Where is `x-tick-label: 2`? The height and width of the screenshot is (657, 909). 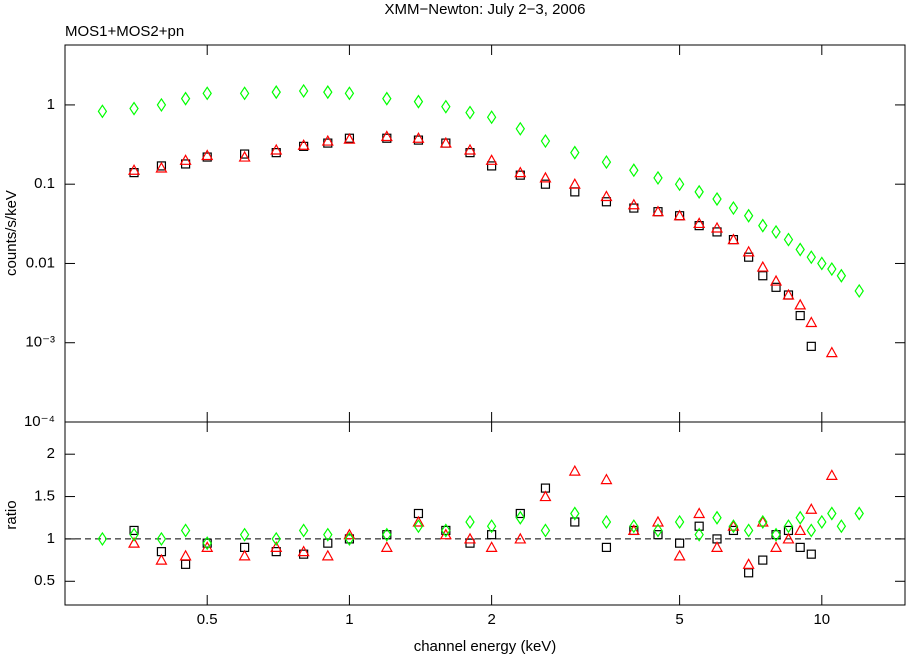 x-tick-label: 2 is located at coordinates (491, 619).